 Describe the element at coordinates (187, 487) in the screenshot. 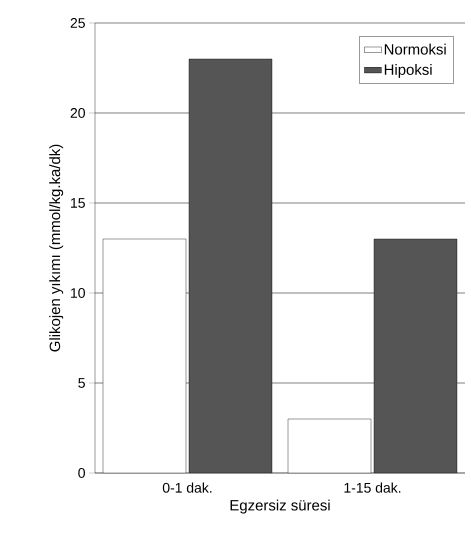

I see `x-tick-label: 0-1 dak.` at that location.